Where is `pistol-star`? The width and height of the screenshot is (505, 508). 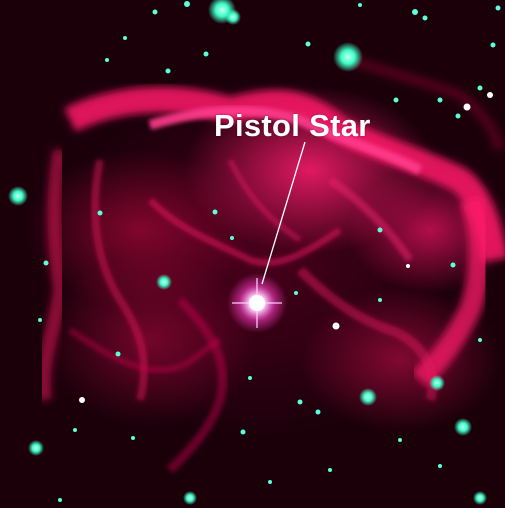 pistol-star is located at coordinates (257, 303).